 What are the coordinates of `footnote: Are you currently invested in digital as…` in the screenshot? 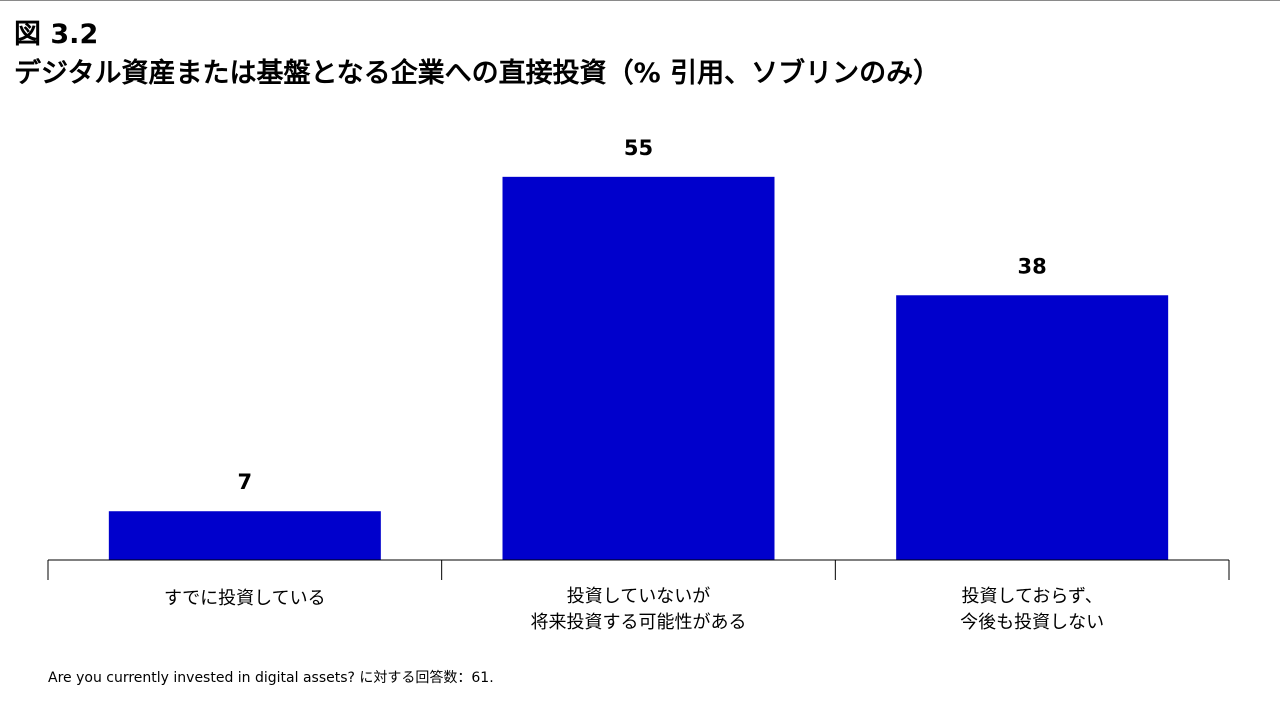 It's located at (271, 678).